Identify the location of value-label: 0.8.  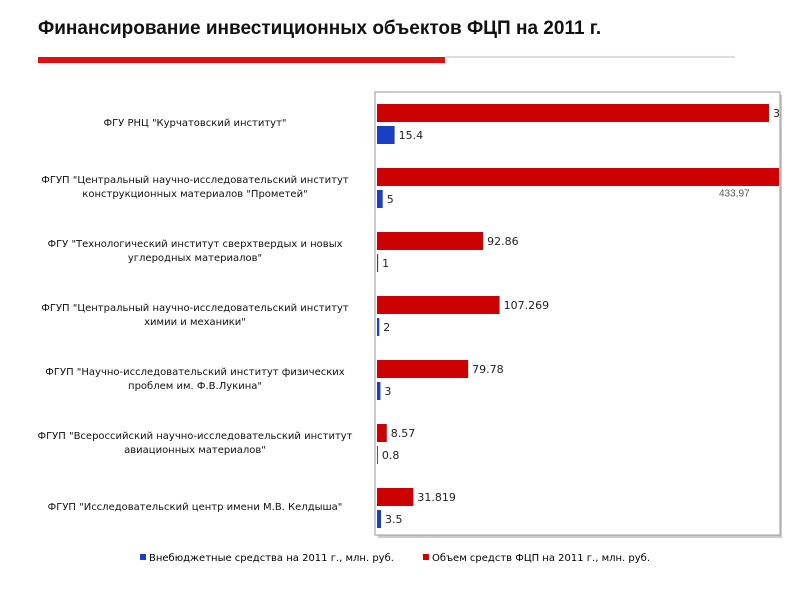
(391, 455).